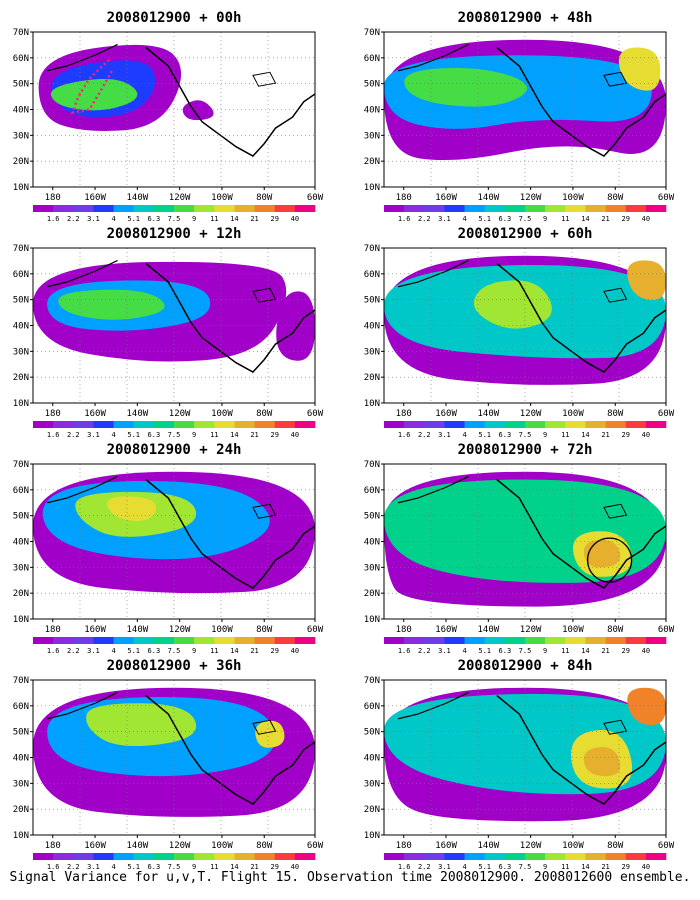 The height and width of the screenshot is (900, 700). Describe the element at coordinates (525, 234) in the screenshot. I see `panel-title: 2008012900 + 60h` at that location.